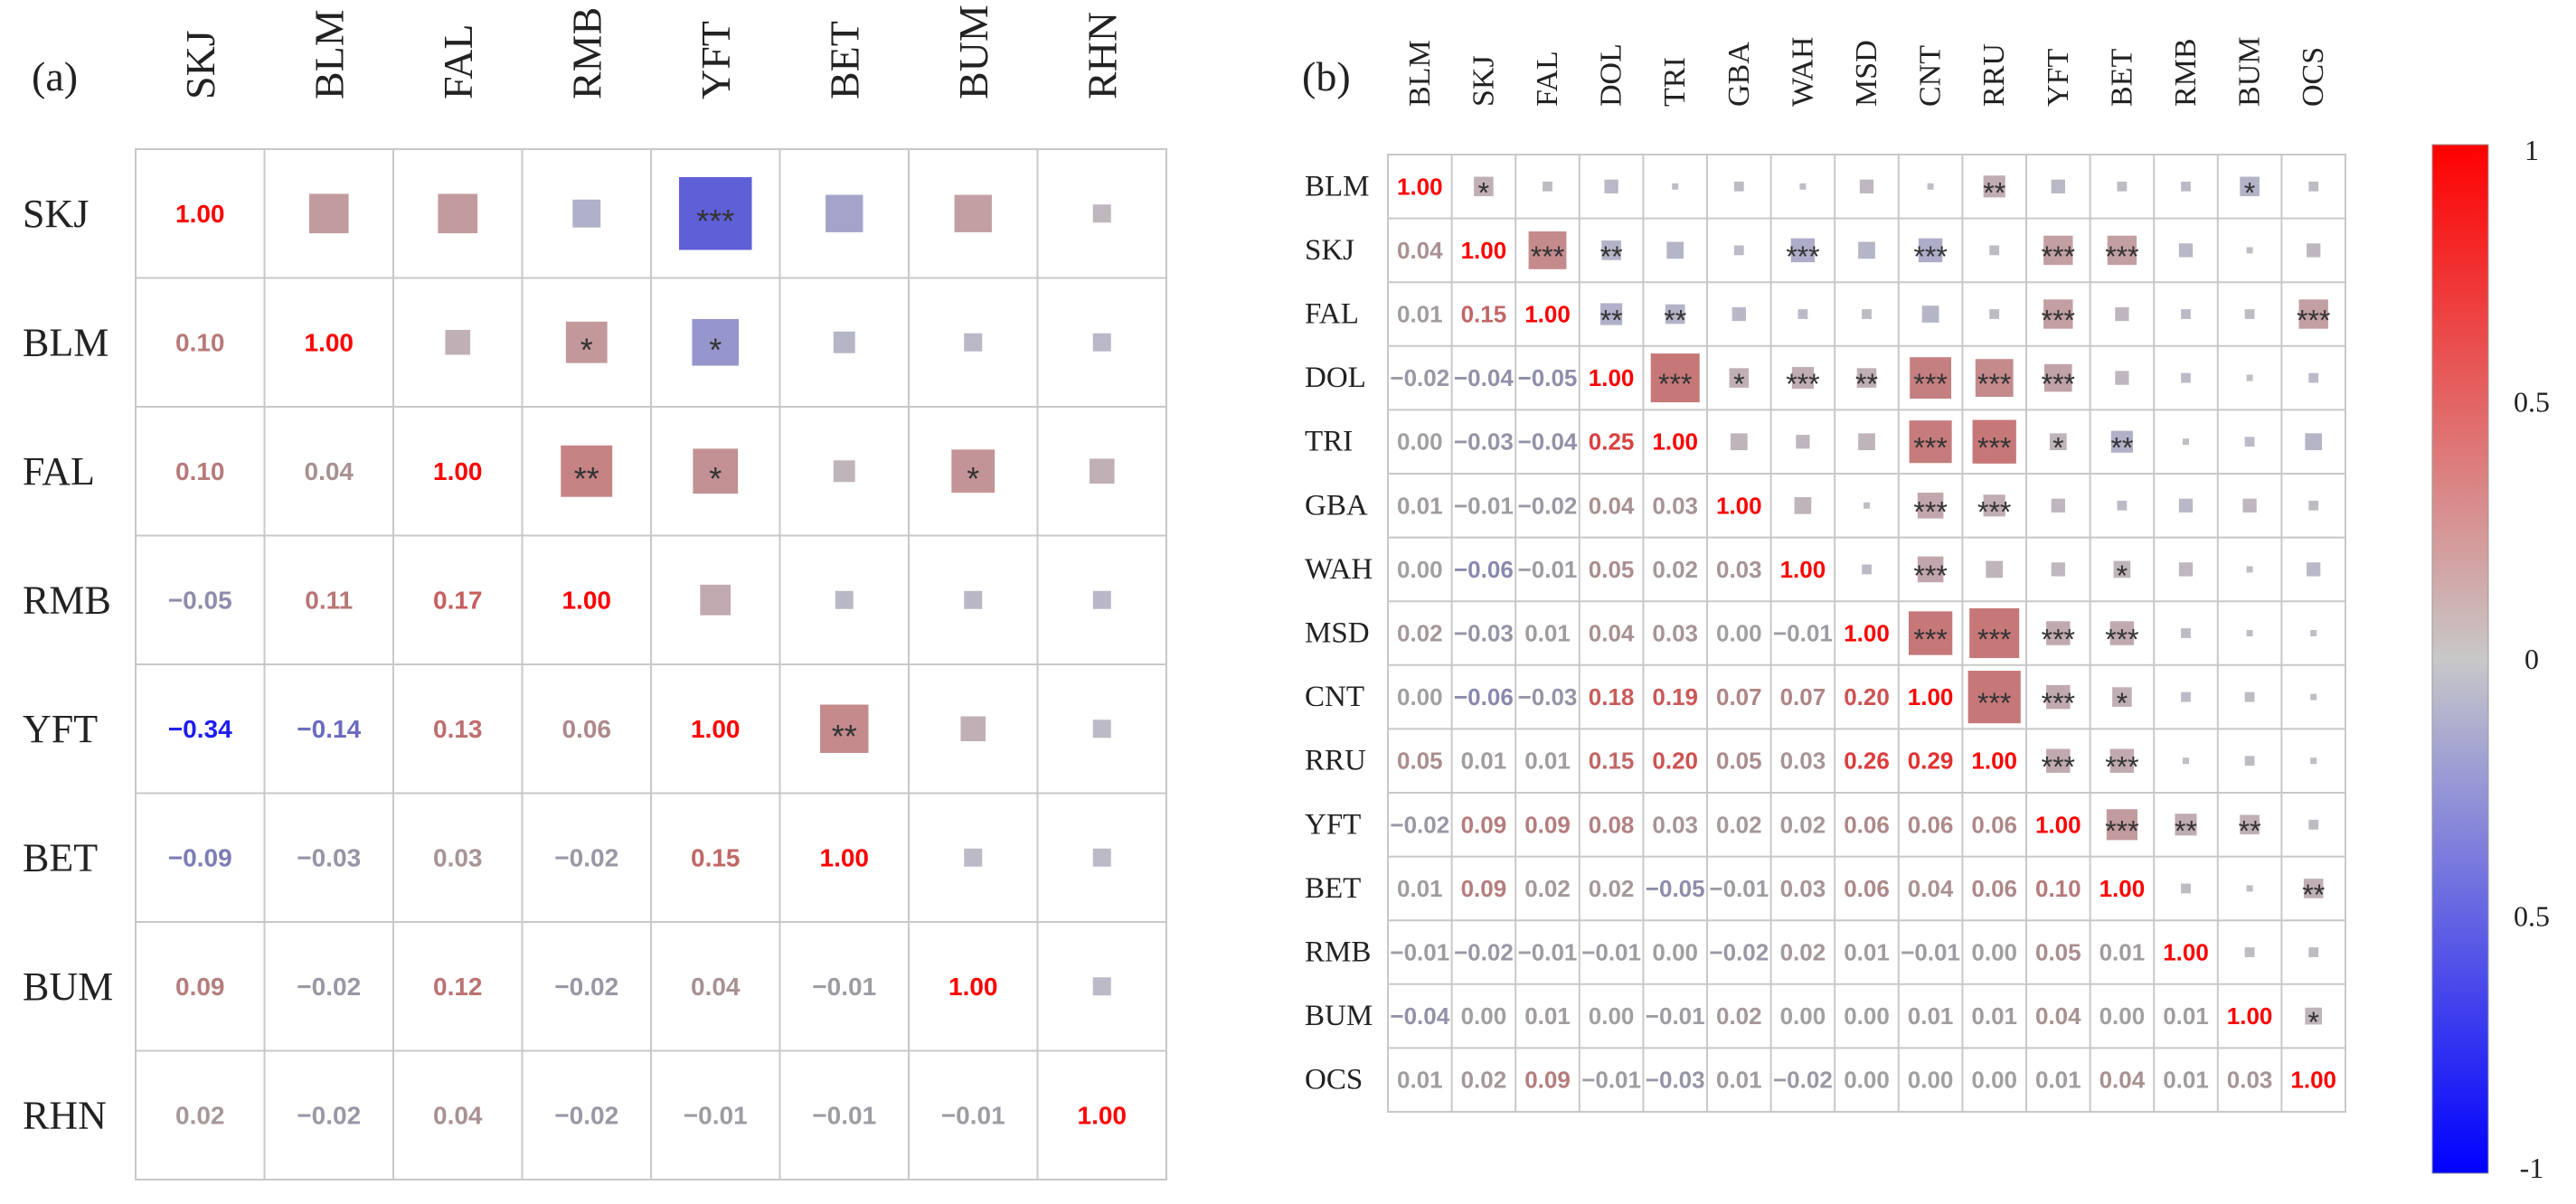 Image resolution: width=2576 pixels, height=1204 pixels. Describe the element at coordinates (973, 52) in the screenshot. I see `column-header-bum: BUM` at that location.